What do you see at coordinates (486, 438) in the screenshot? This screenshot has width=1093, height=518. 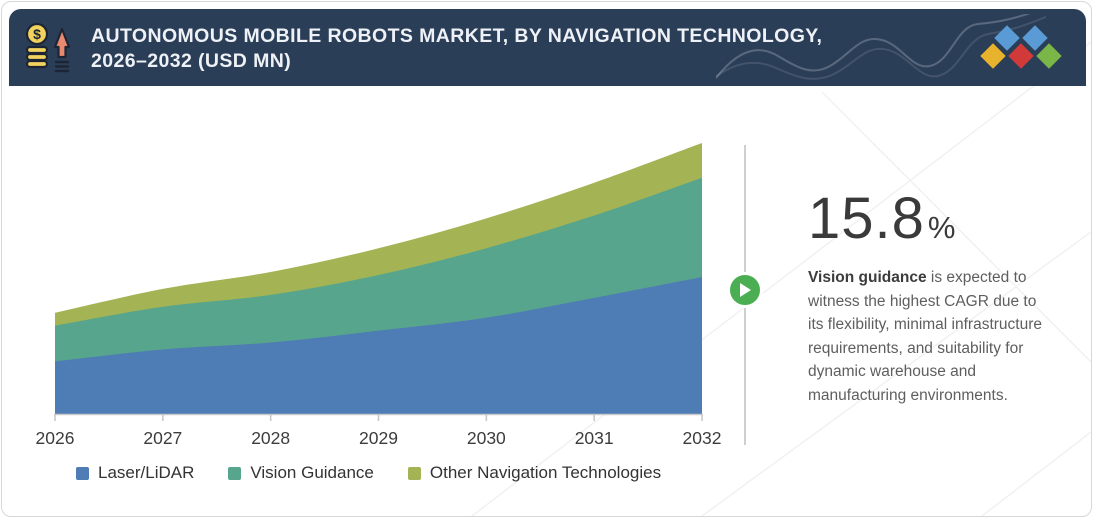 I see `x-tick-label: 2030` at bounding box center [486, 438].